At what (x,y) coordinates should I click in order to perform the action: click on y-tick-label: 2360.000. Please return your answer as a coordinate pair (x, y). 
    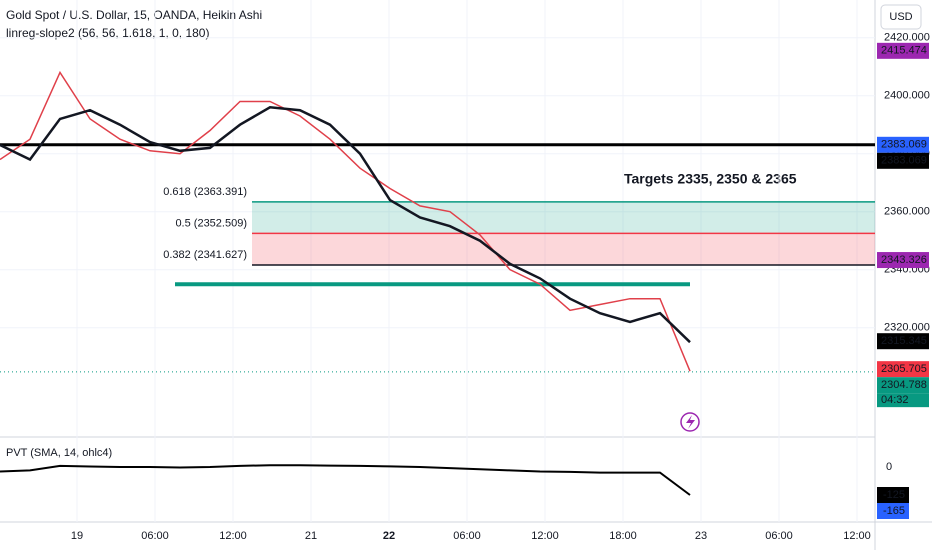
    Looking at the image, I should click on (907, 212).